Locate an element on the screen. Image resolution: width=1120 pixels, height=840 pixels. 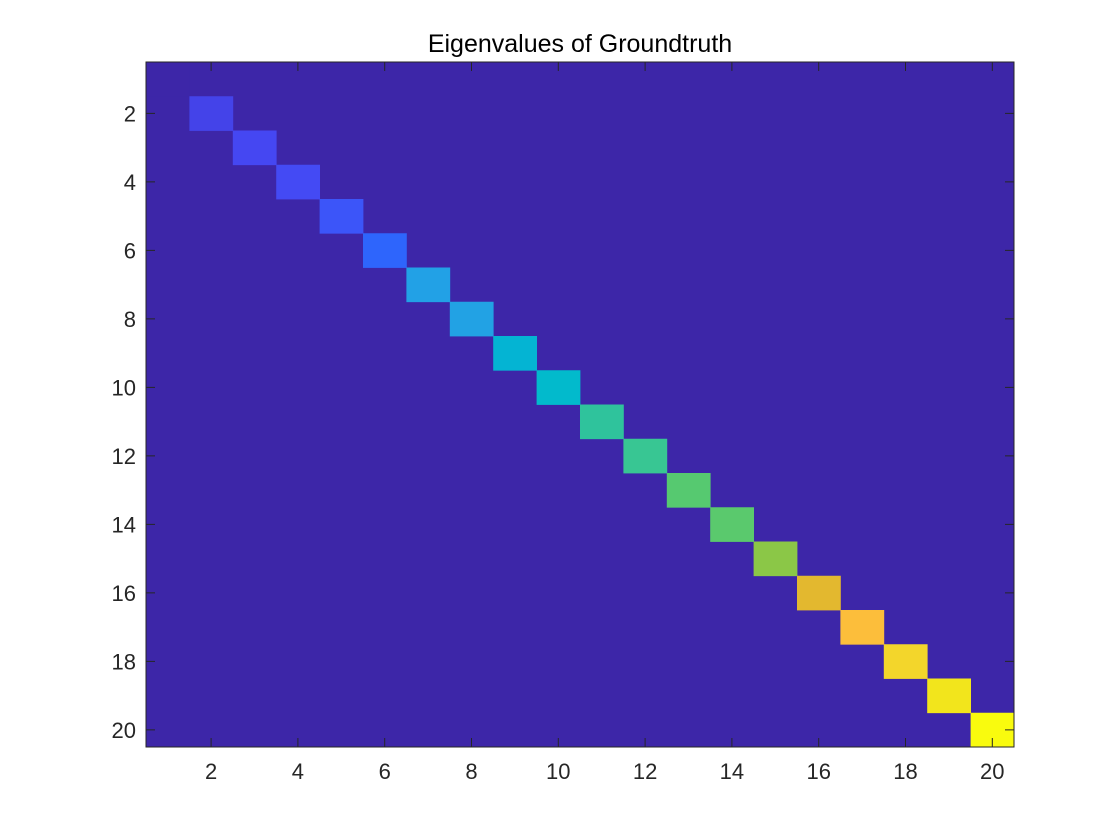
y-axis-tick-labels: 2 4 6 8 10 12 14 16 18 20 is located at coordinates (124, 422).